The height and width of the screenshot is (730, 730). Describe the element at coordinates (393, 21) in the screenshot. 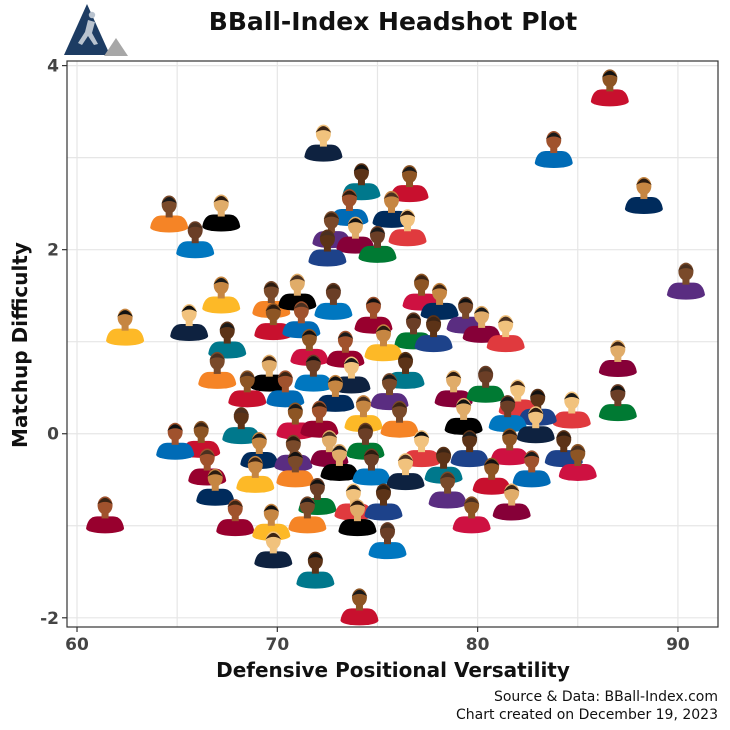

I see `chart-title: BBall-Index Headshot Plot` at that location.